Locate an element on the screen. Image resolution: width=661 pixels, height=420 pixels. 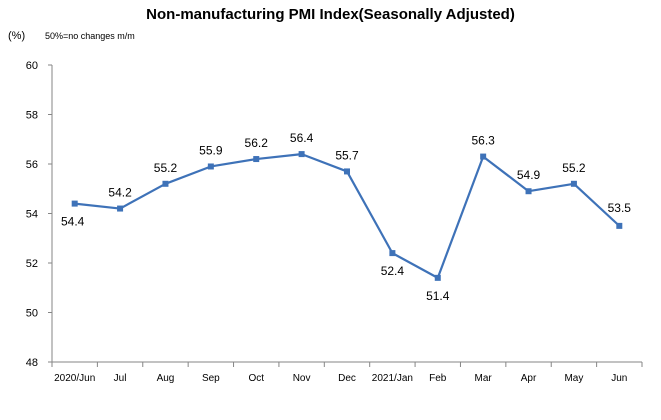
x-tick-label: Dec is located at coordinates (347, 378).